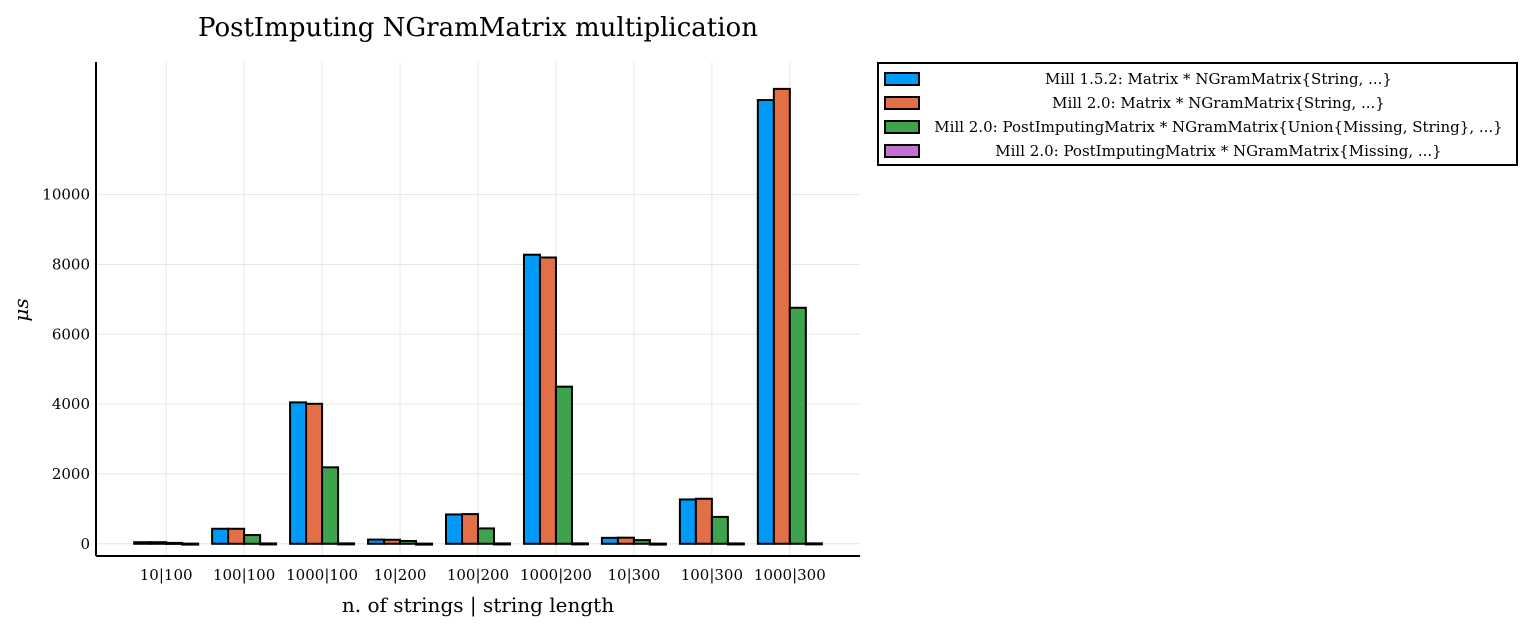 This screenshot has height=634, width=1528. What do you see at coordinates (85, 544) in the screenshot?
I see `y-tick-label: 0` at bounding box center [85, 544].